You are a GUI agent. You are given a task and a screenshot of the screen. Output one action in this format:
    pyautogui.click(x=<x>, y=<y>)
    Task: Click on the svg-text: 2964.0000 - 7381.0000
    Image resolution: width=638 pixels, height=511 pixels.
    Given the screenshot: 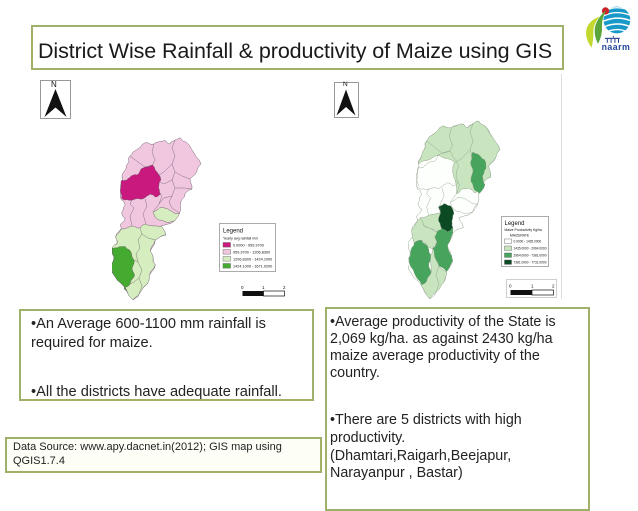 What is the action you would take?
    pyautogui.click(x=530, y=256)
    